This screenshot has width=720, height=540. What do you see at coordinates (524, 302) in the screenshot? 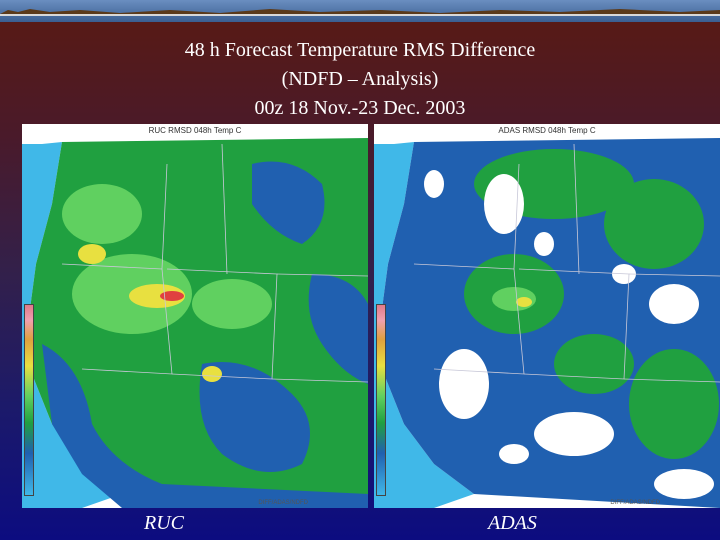
I see `adas-high-region` at bounding box center [524, 302].